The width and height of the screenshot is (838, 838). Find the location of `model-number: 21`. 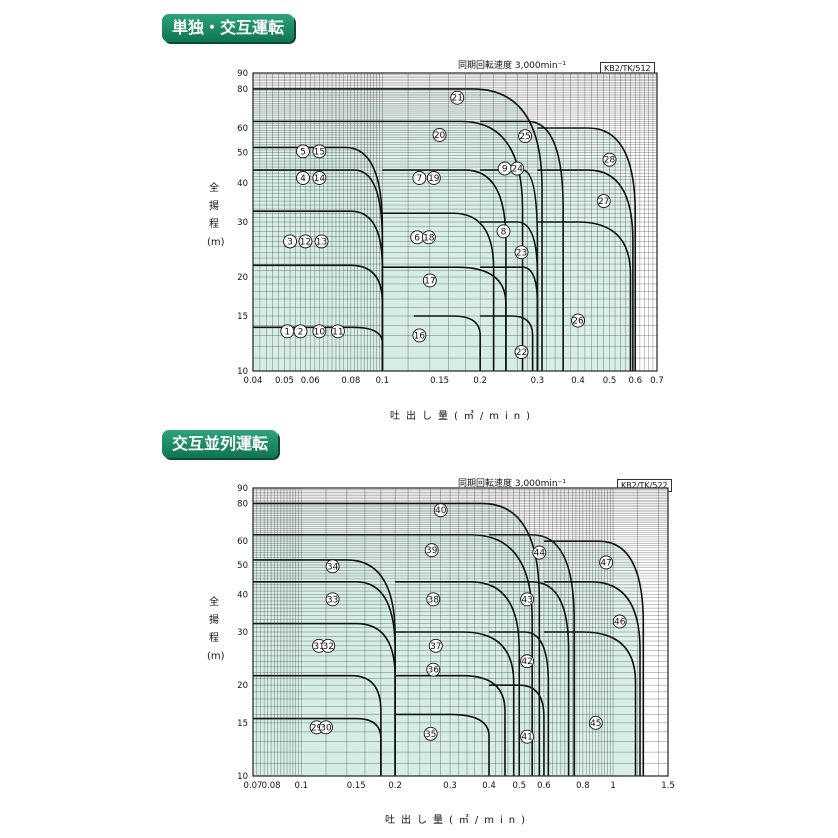

model-number: 21 is located at coordinates (457, 99).